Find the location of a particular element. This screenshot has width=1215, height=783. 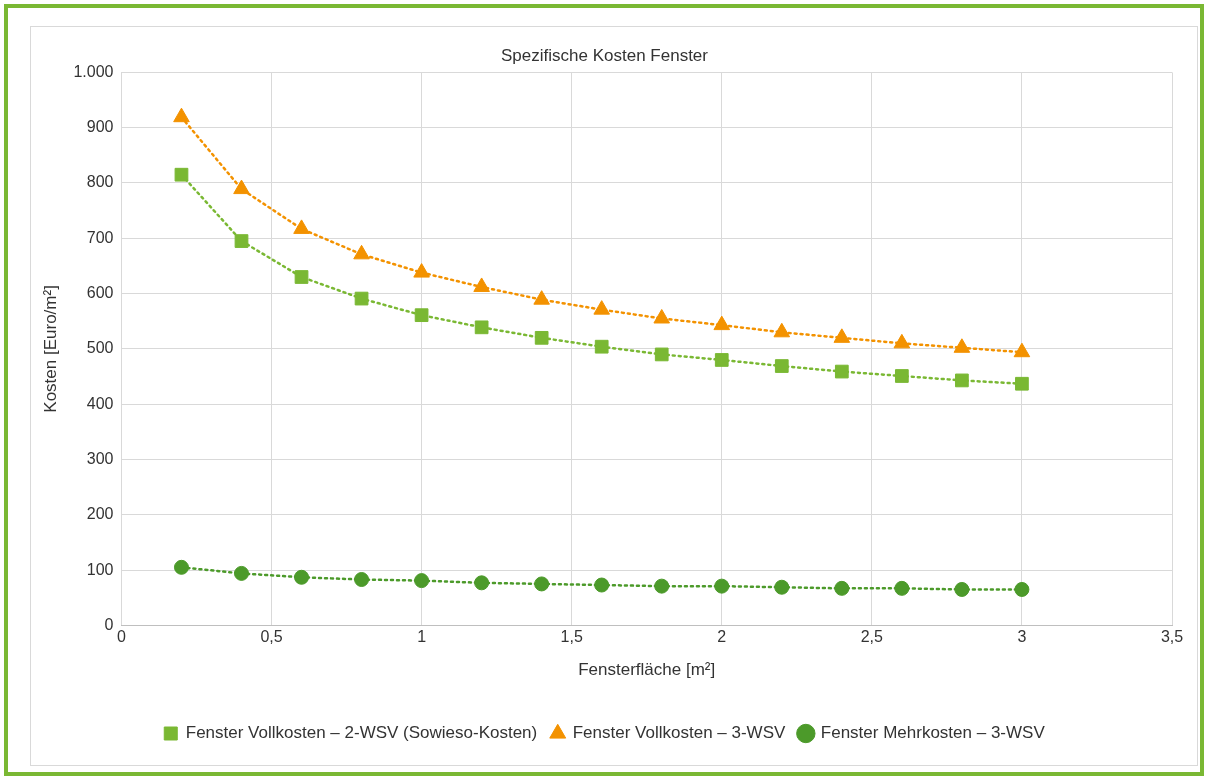

y-tick-label: 300 is located at coordinates (100, 458).